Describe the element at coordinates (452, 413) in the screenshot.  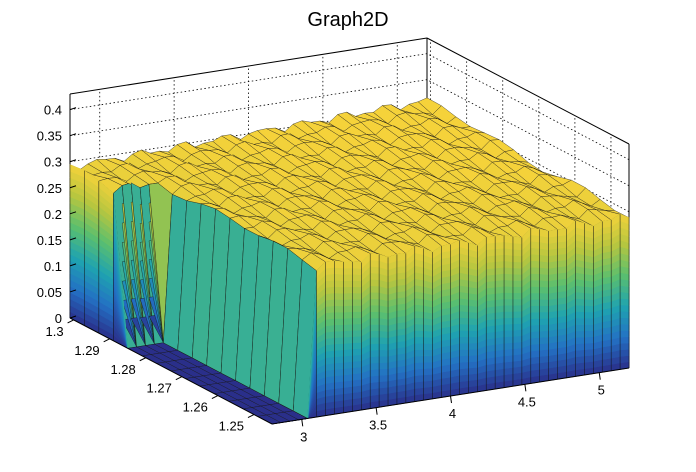
I see `x-tick-label: 4` at that location.